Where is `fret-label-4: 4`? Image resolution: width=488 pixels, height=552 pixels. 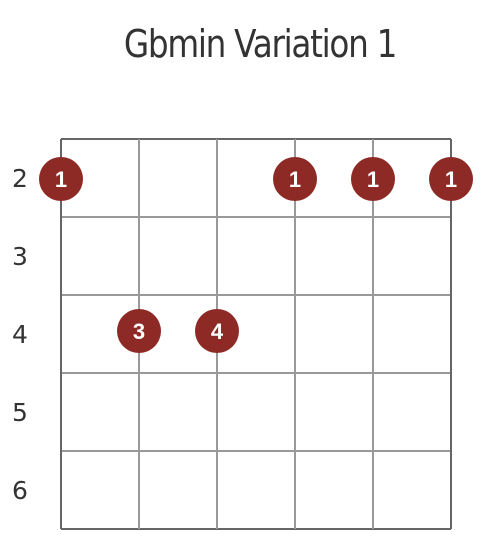
fret-label-4: 4 is located at coordinates (20, 334).